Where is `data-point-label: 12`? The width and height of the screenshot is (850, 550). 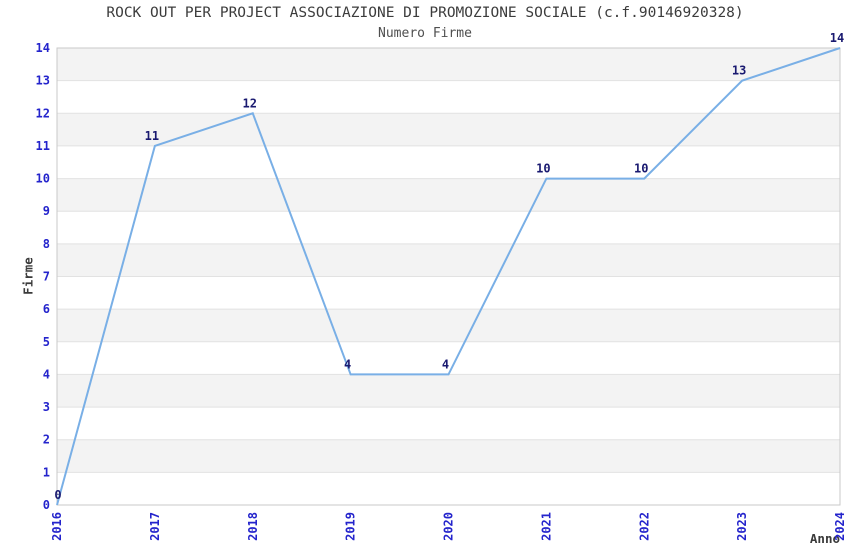 data-point-label: 12 is located at coordinates (250, 103).